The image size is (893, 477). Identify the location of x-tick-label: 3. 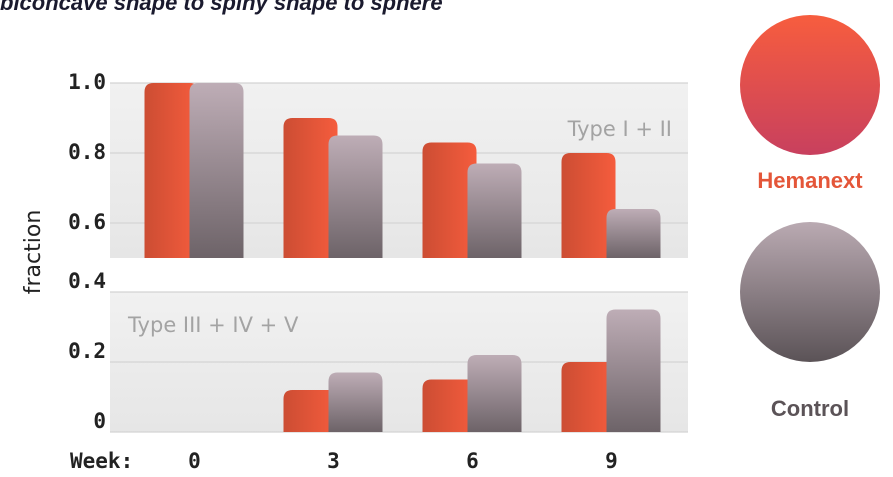
(333, 461).